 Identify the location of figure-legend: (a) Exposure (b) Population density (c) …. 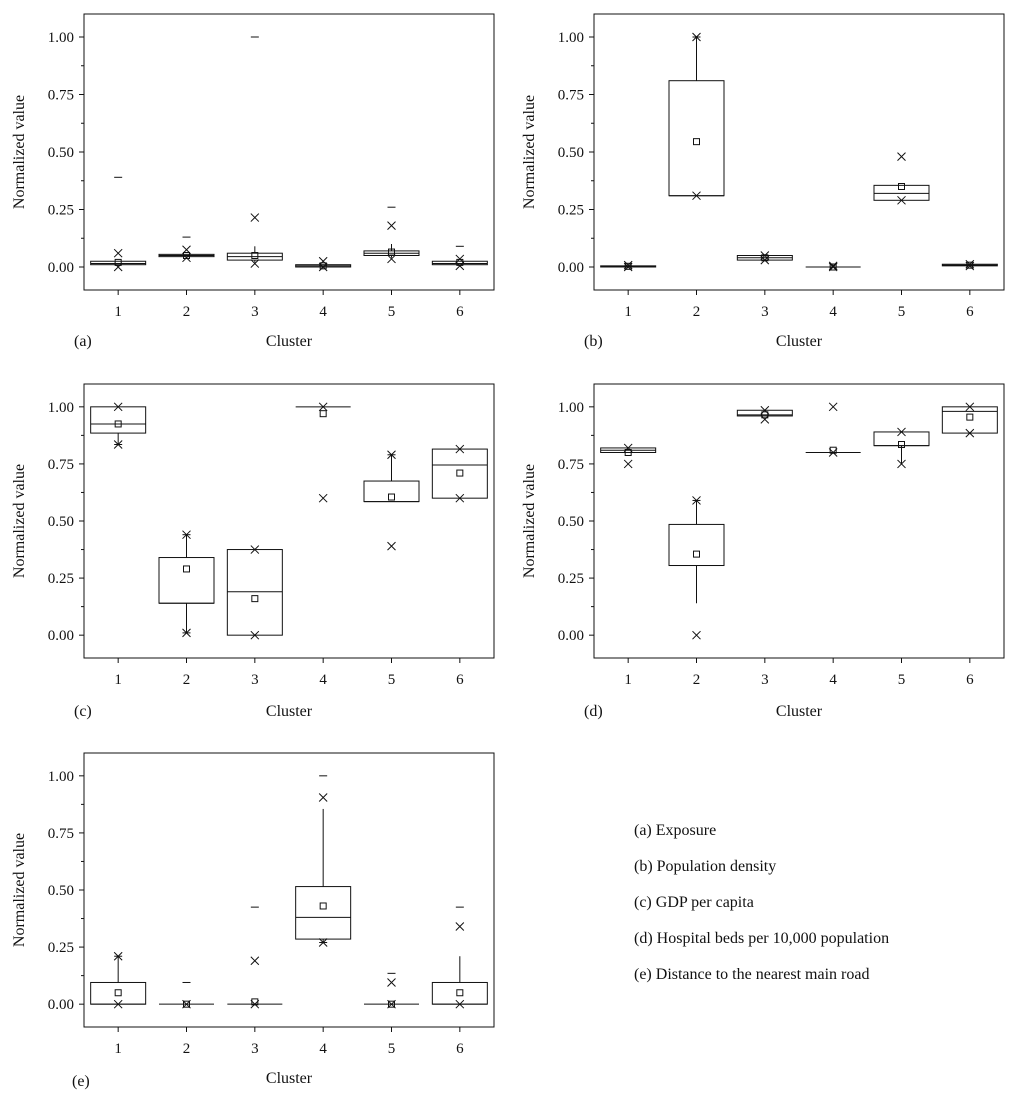
(761, 912).